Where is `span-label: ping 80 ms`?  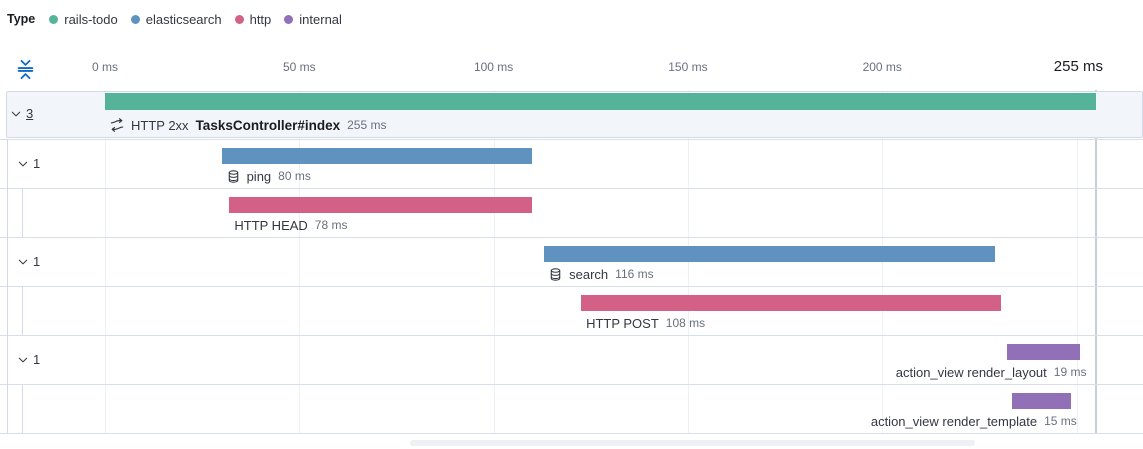 span-label: ping 80 ms is located at coordinates (269, 176).